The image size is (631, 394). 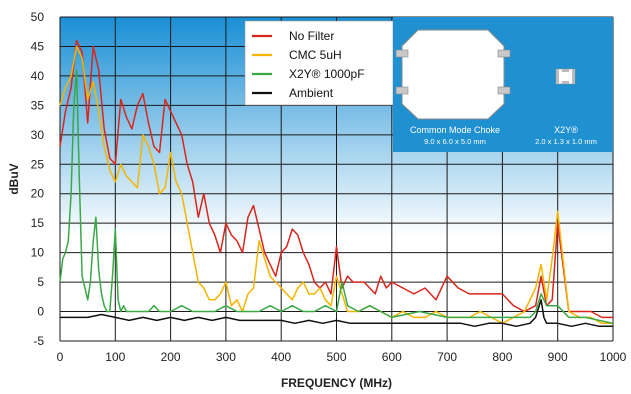 I want to click on legend-label-cmc: CMC 5uH, so click(x=315, y=55).